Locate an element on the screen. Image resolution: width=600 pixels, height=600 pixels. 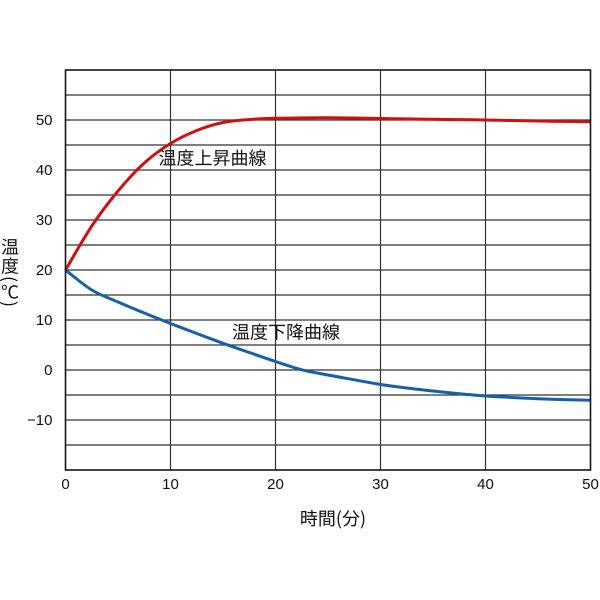
y-tick-label: 50 is located at coordinates (44, 120).